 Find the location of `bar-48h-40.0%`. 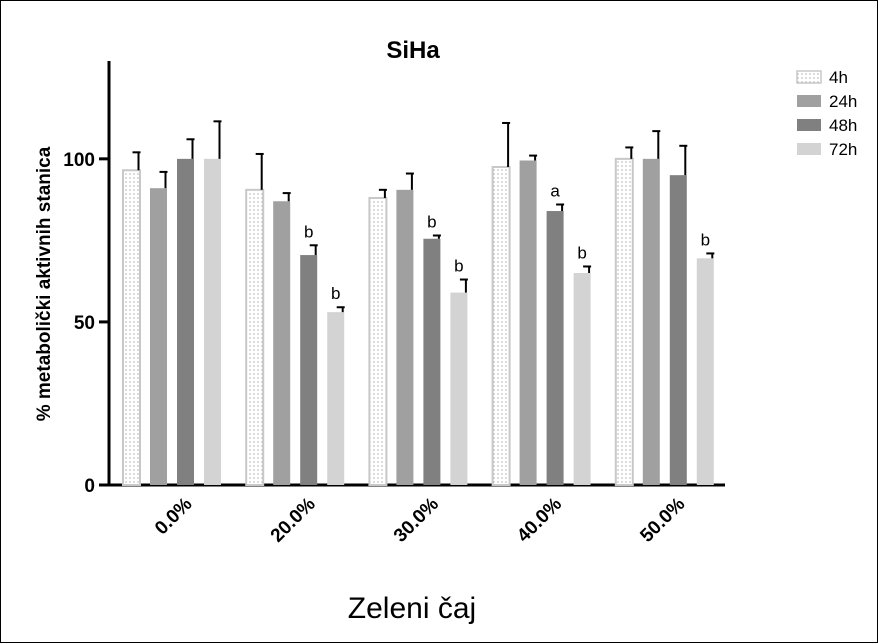

bar-48h-40.0% is located at coordinates (555, 348).